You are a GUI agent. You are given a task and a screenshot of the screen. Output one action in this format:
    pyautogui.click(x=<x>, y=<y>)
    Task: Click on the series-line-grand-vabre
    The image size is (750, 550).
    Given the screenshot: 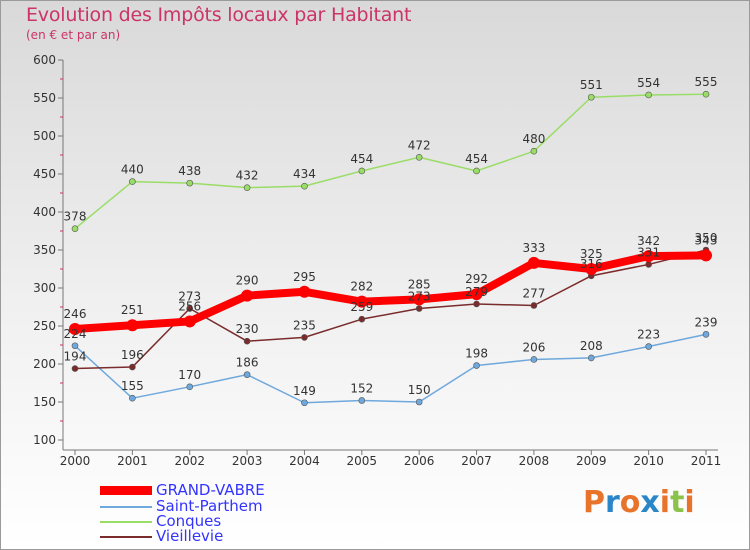 What is the action you would take?
    pyautogui.click(x=390, y=292)
    